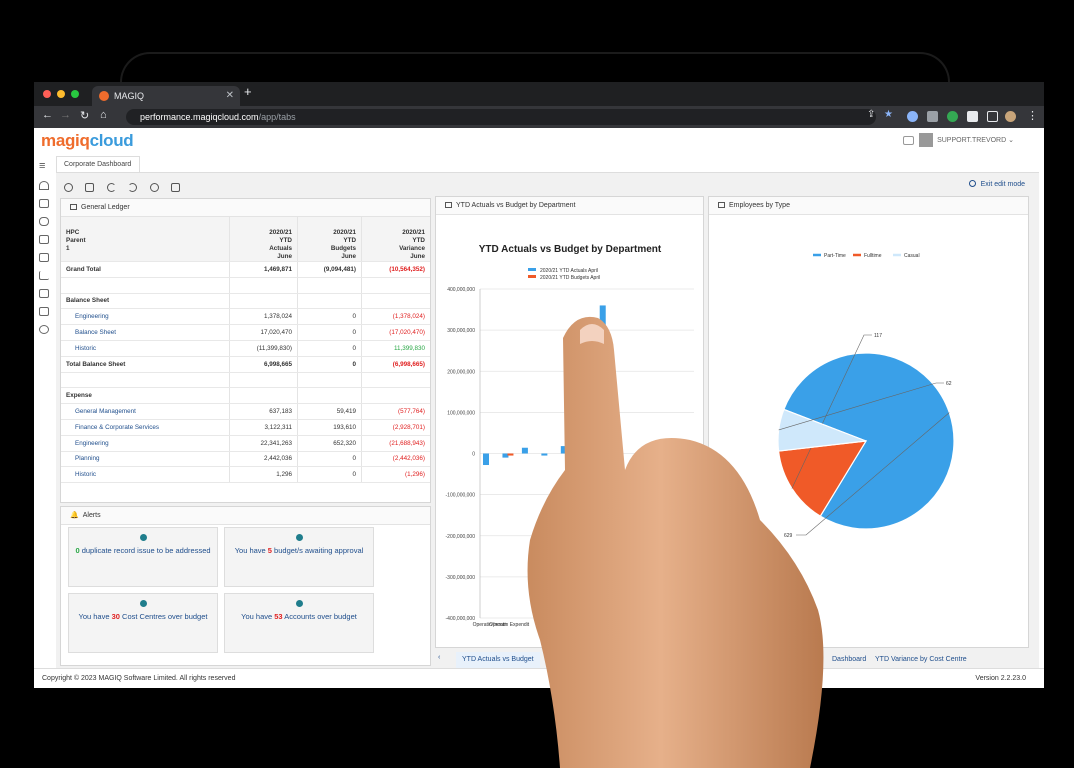  What do you see at coordinates (461, 290) in the screenshot?
I see `y-tick-label: 400,000,000` at bounding box center [461, 290].